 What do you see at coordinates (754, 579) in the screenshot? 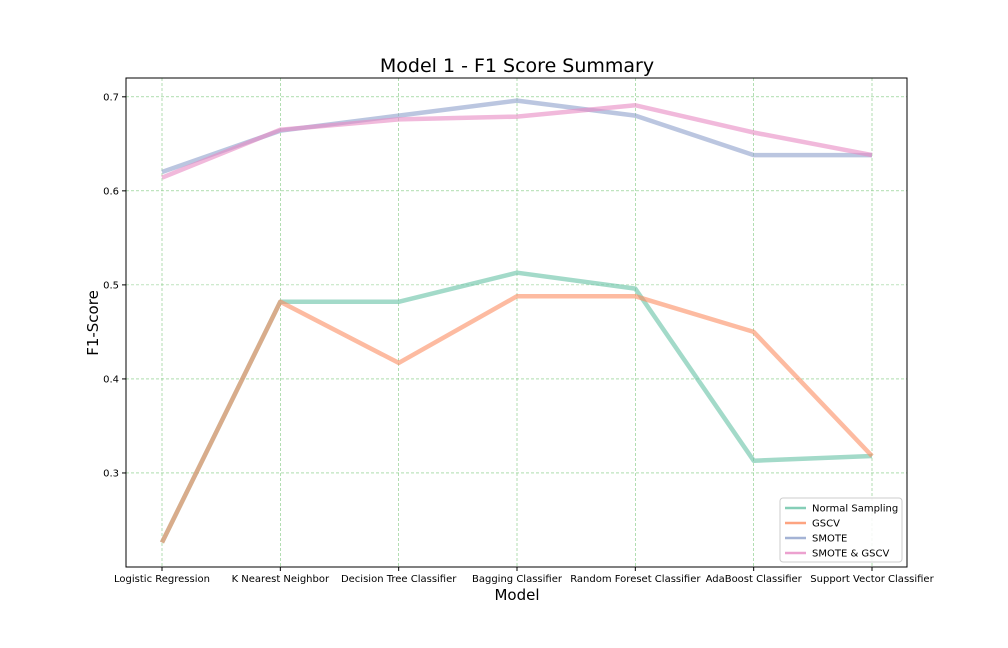
I see `x-tick-label: AdaBoost Classifier` at bounding box center [754, 579].